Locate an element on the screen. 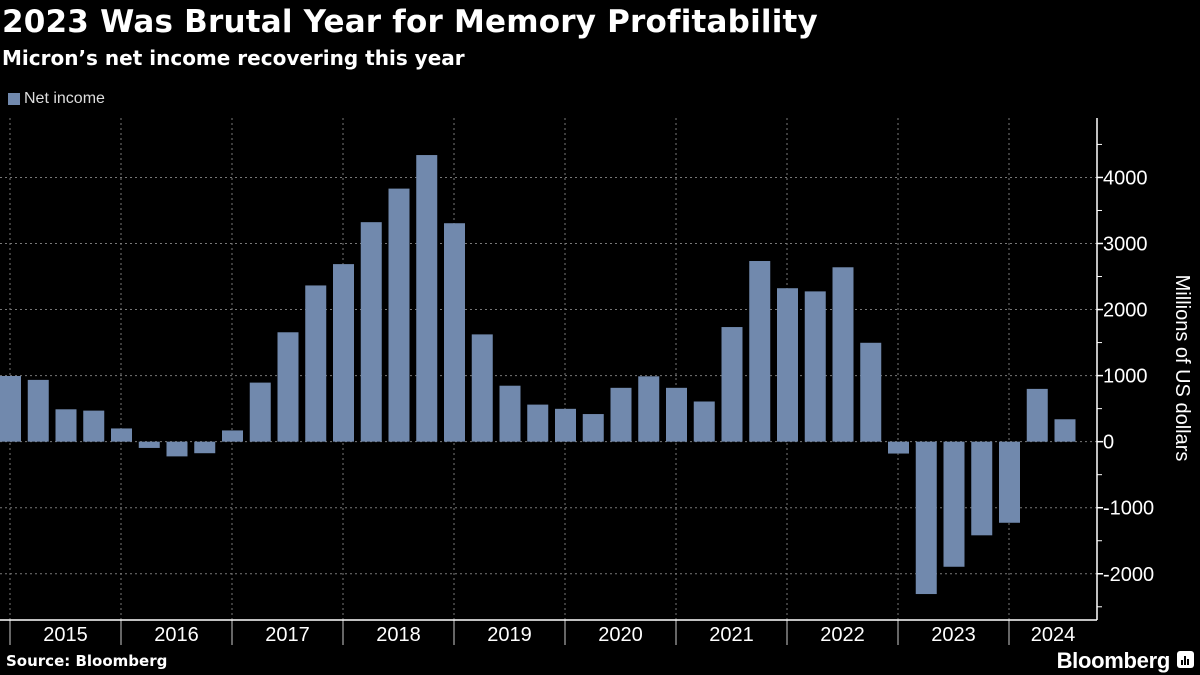 Image resolution: width=1200 pixels, height=675 pixels. legend-label: Net income is located at coordinates (64, 98).